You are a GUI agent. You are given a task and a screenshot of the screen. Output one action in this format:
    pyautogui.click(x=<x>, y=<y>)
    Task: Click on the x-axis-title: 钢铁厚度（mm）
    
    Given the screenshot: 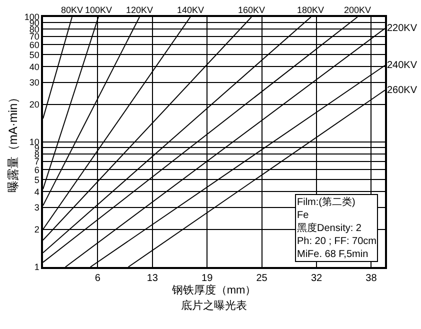 What is the action you would take?
    pyautogui.click(x=213, y=290)
    